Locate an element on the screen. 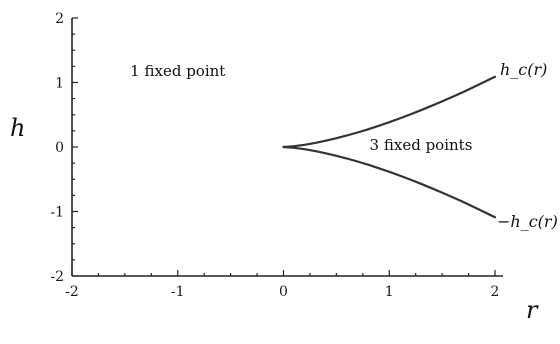 The width and height of the screenshot is (560, 344). x-tick-label: 2 is located at coordinates (495, 292).